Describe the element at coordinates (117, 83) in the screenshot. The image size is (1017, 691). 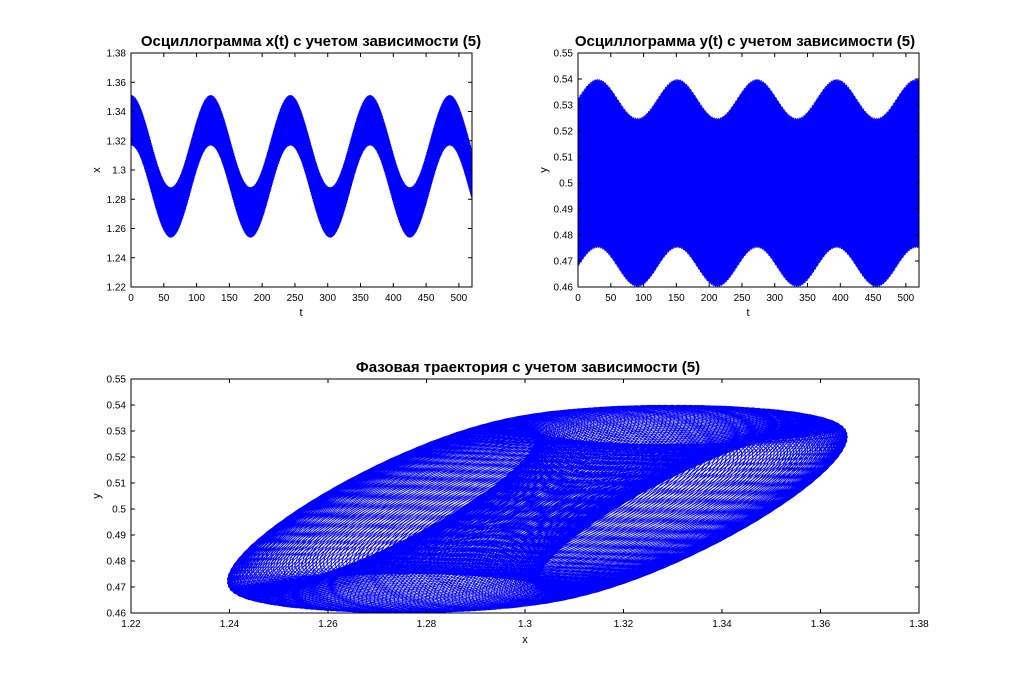
I see `y-tick-label: 1.36` at that location.